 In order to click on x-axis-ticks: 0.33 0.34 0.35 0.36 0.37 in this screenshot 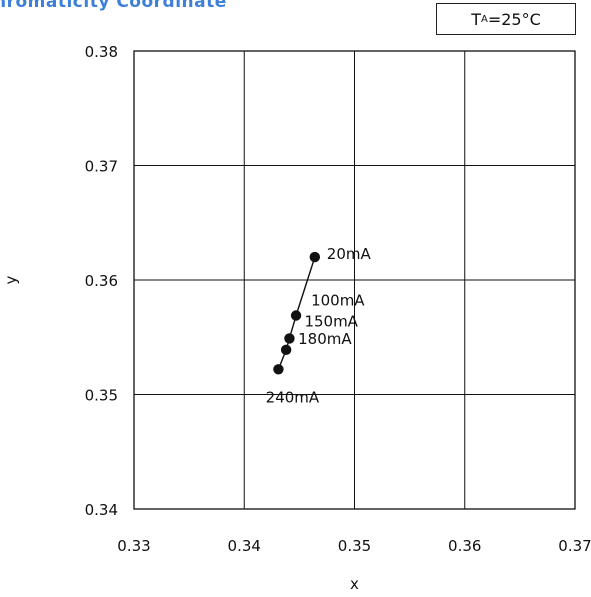, I will do `click(354, 546)`.